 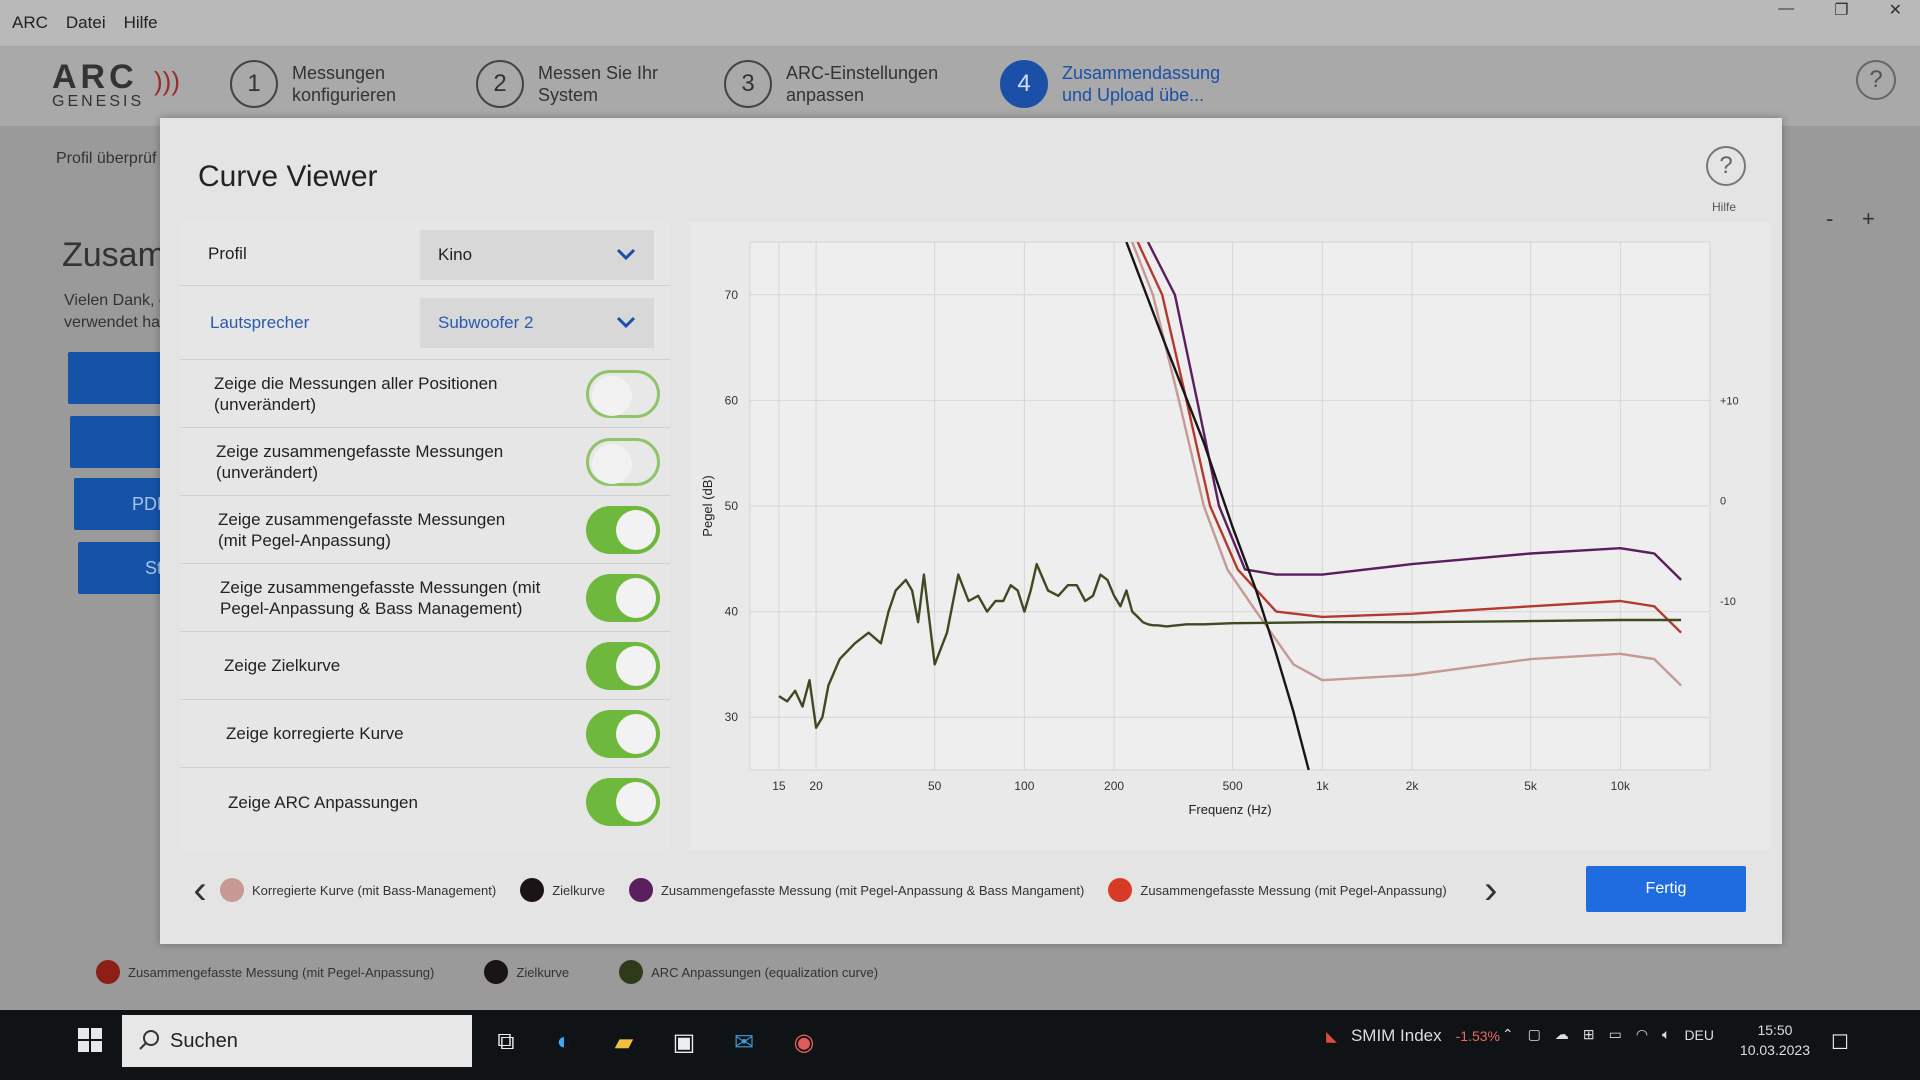 I want to click on arc-genesis-logo: ARC GENESIS ))), so click(x=116, y=84).